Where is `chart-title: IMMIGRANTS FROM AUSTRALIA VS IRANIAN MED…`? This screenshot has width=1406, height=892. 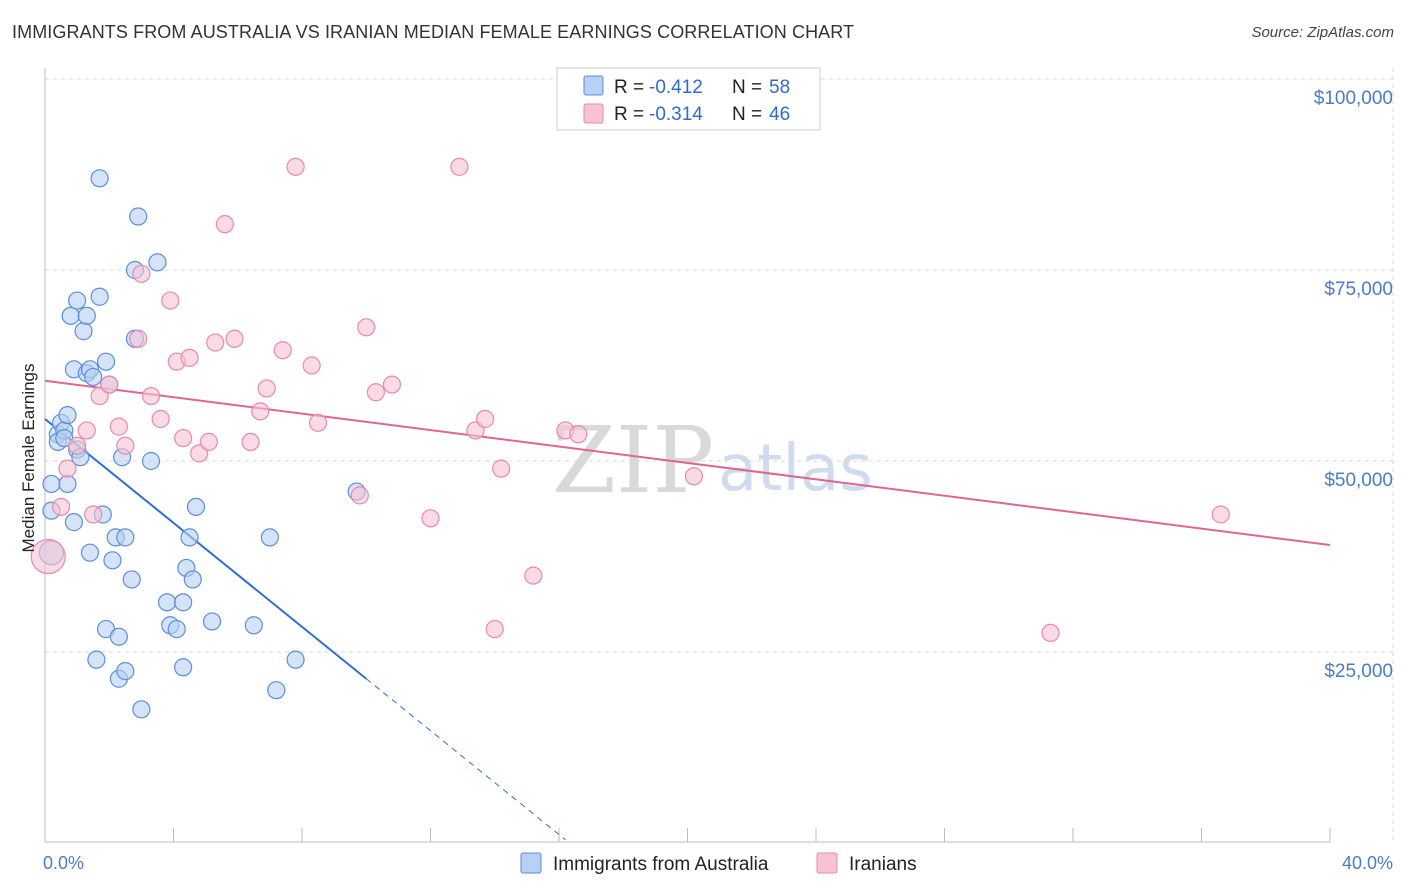 chart-title: IMMIGRANTS FROM AUSTRALIA VS IRANIAN MED… is located at coordinates (433, 32).